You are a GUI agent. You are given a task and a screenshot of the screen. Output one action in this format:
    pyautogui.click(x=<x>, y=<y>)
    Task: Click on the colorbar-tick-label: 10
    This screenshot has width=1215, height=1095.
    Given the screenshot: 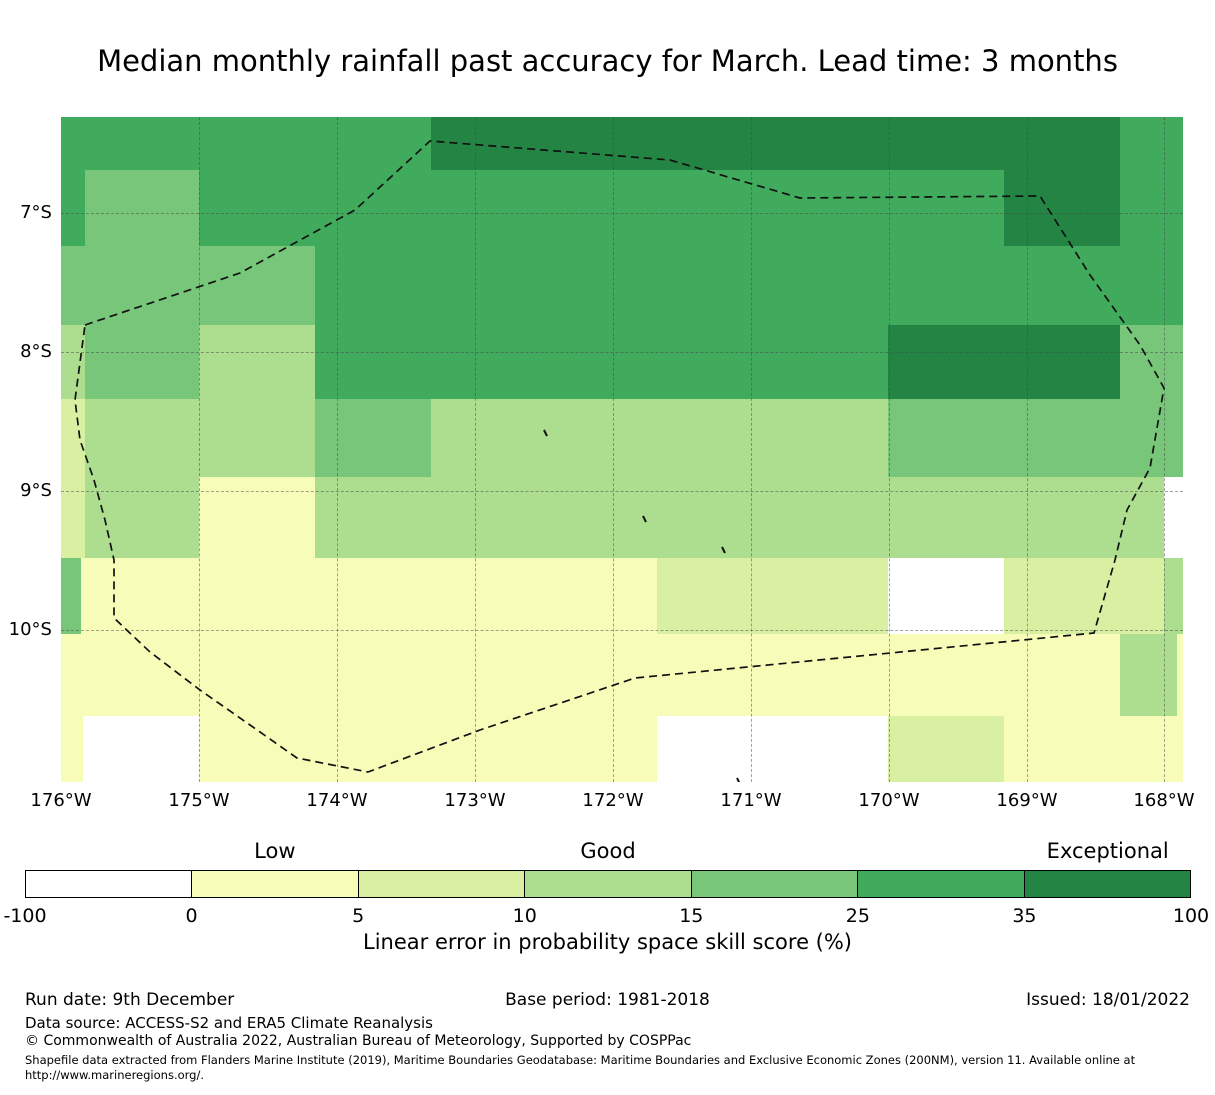 What is the action you would take?
    pyautogui.click(x=524, y=916)
    